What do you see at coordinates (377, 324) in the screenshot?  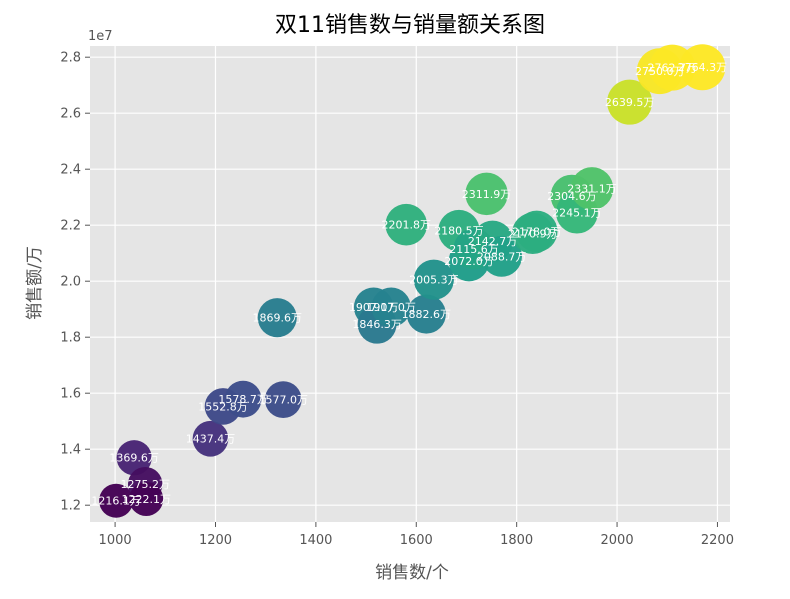 I see `data-label: 1846.3万` at bounding box center [377, 324].